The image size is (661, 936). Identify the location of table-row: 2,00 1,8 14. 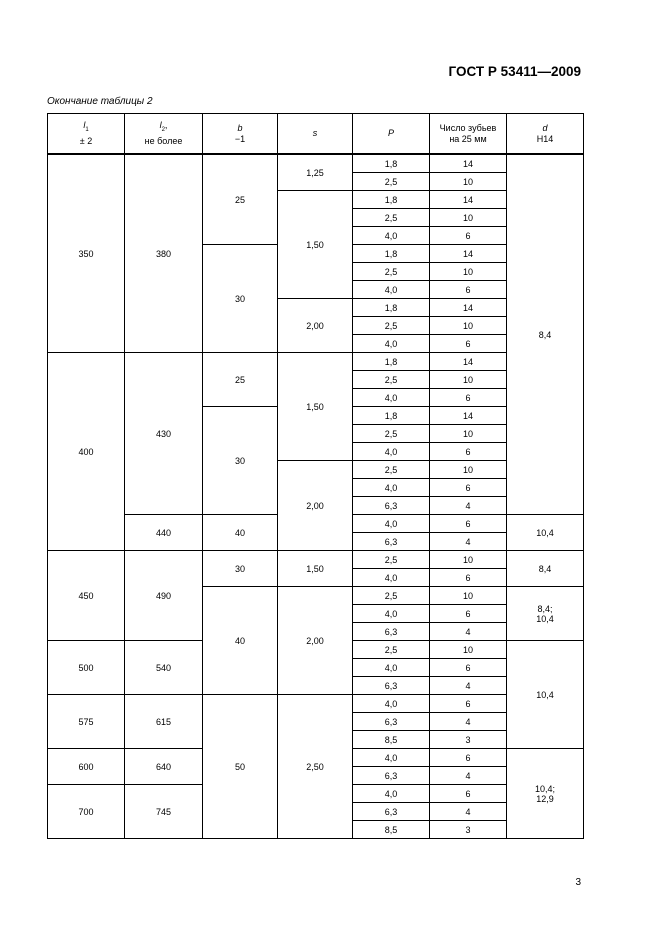
(316, 325).